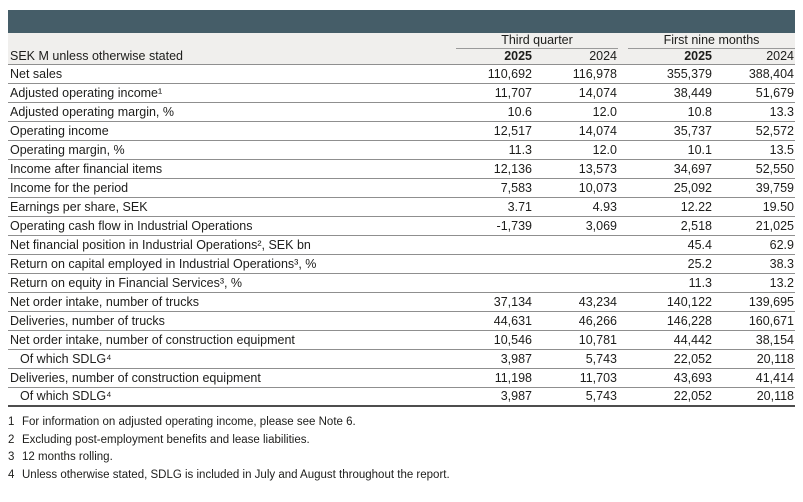  What do you see at coordinates (575, 57) in the screenshot?
I see `year-header-q3-2024: 2024` at bounding box center [575, 57].